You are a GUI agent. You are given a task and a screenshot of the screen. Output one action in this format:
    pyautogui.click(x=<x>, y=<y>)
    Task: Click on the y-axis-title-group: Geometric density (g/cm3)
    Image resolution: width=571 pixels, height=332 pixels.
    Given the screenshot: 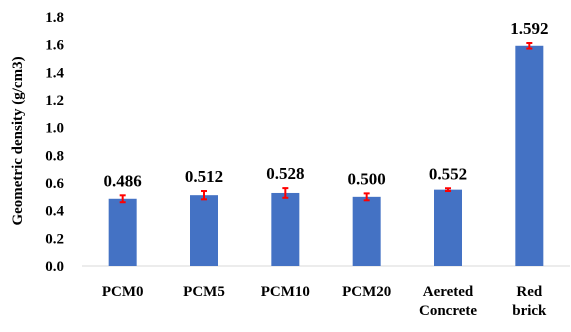 What is the action you would take?
    pyautogui.click(x=18, y=140)
    